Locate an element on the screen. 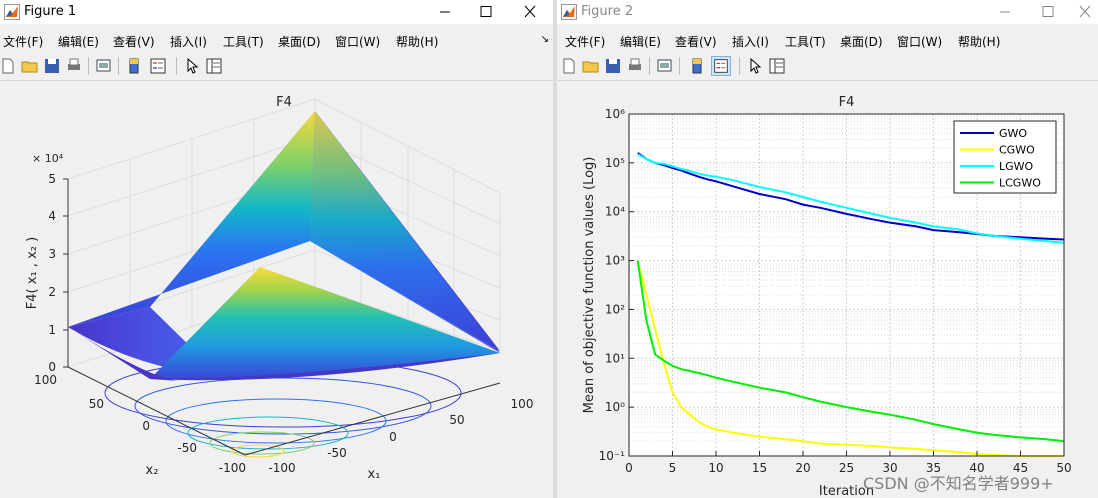 This screenshot has height=498, width=1098. x-axis-label: Iteration is located at coordinates (846, 491).